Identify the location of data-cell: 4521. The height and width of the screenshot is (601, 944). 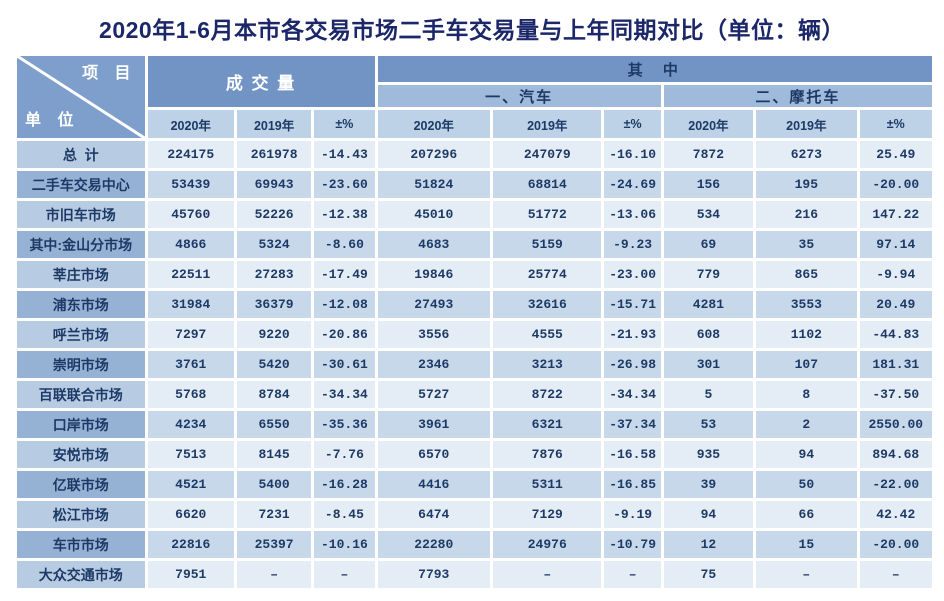
(190, 484).